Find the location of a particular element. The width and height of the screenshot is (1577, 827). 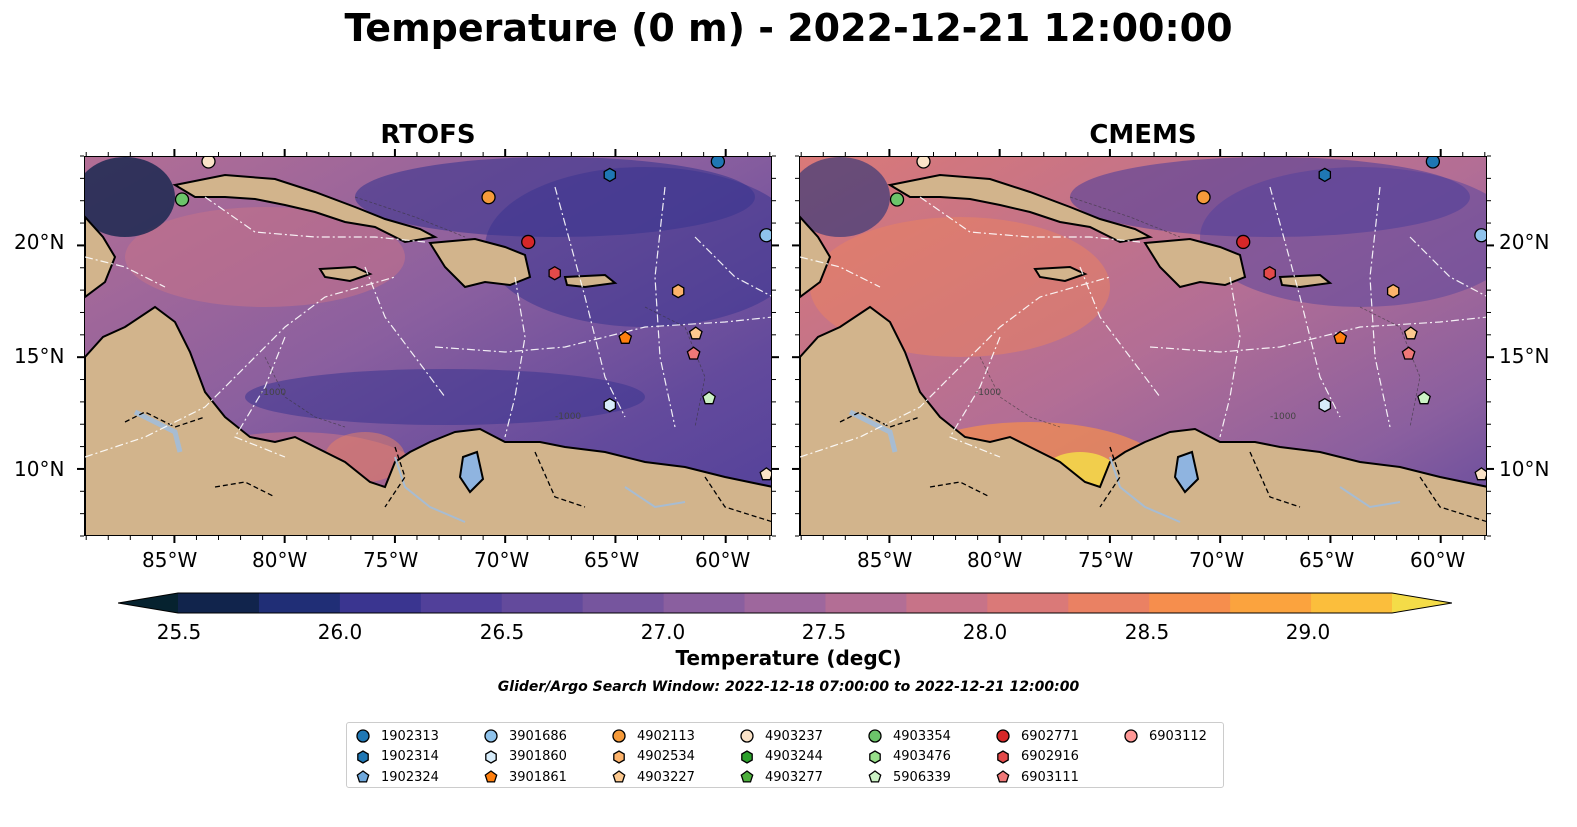

legend-item: 6903112 is located at coordinates (1165, 736).